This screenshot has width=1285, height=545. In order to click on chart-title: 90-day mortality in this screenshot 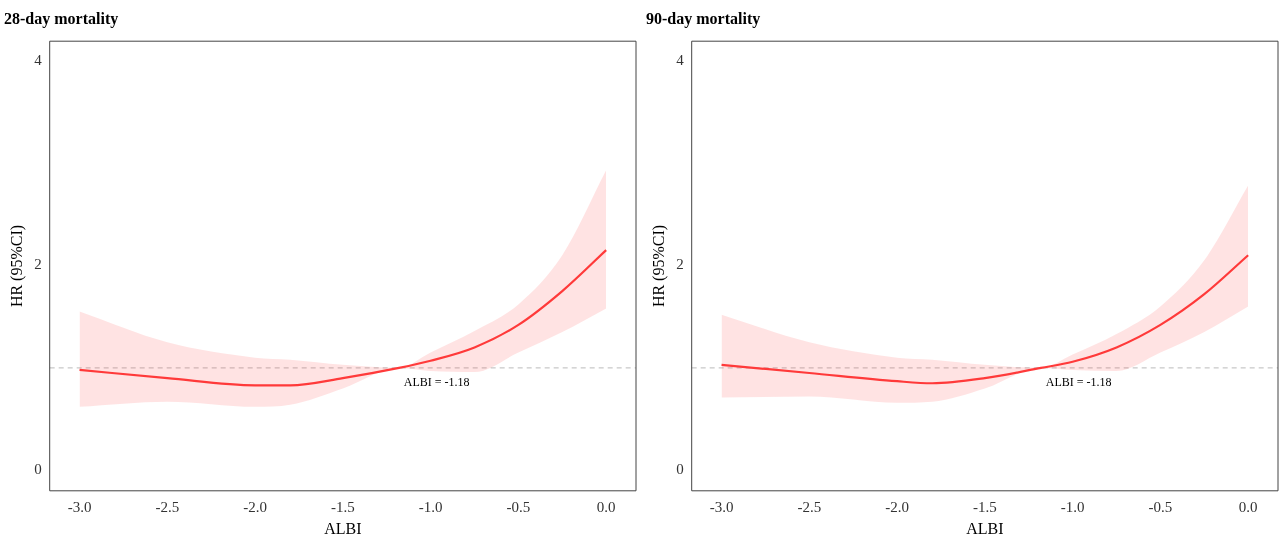, I will do `click(703, 18)`.